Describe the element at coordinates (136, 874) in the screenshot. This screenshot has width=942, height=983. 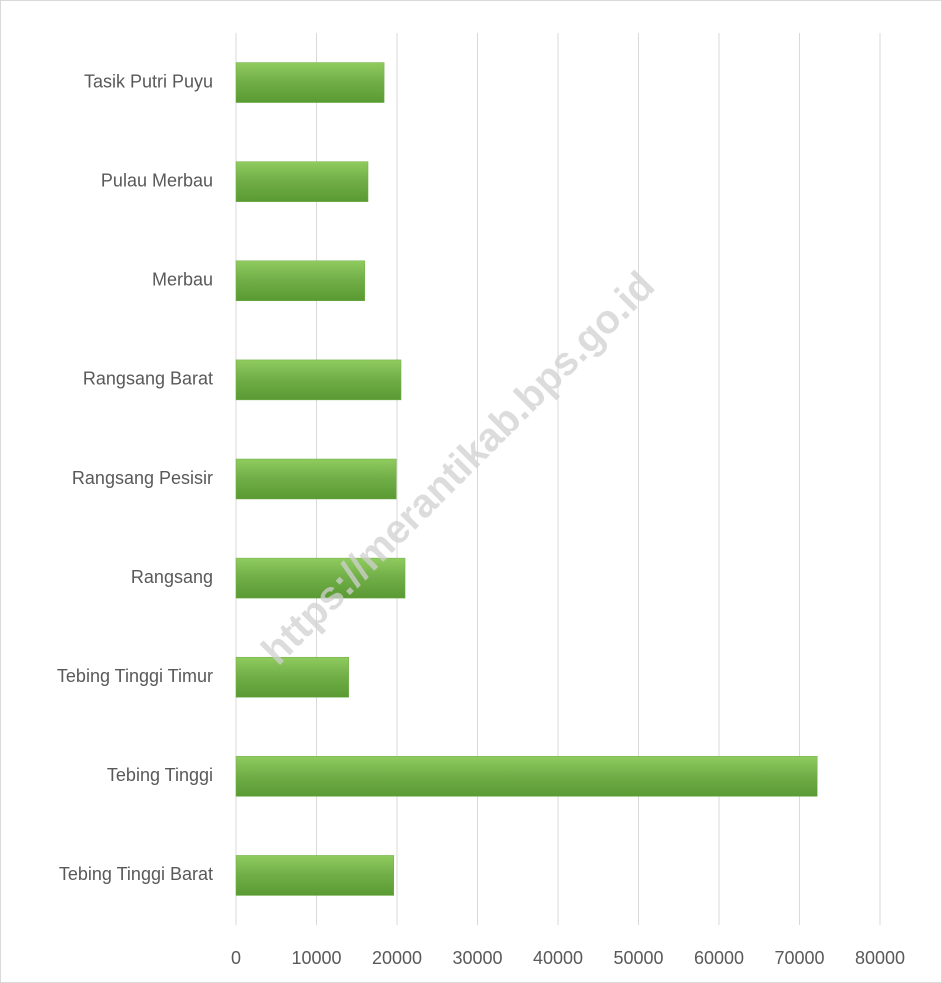
I see `y-tick-label: Tebing Tinggi Barat` at that location.